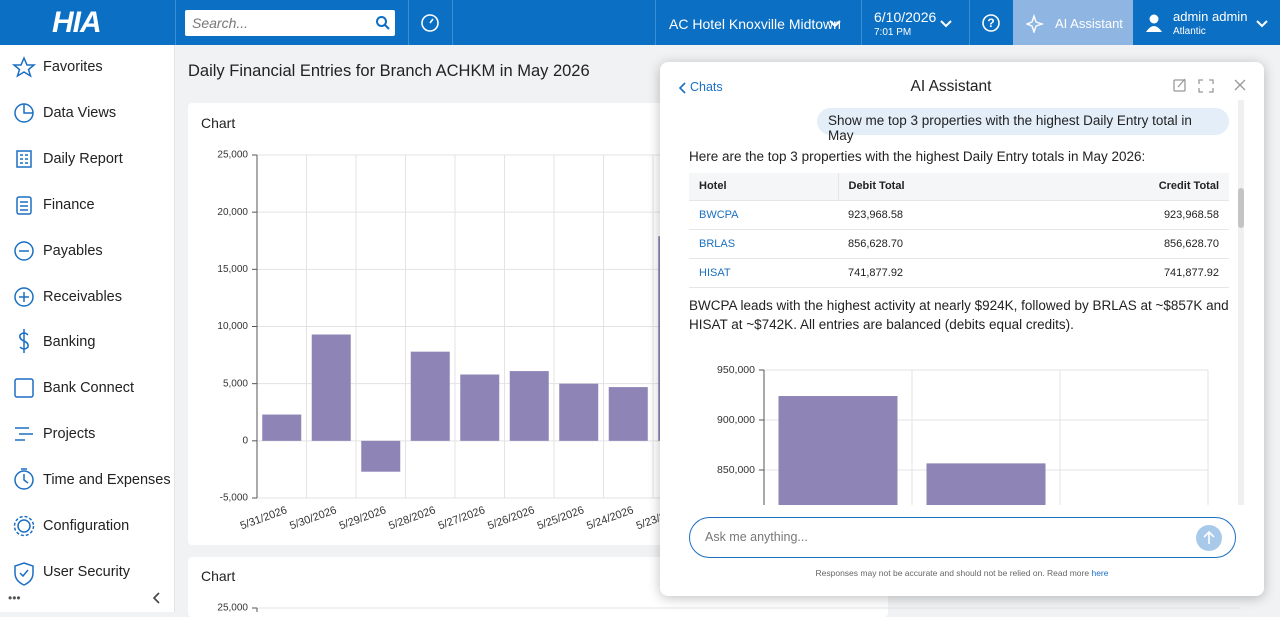  What do you see at coordinates (1089, 23) in the screenshot?
I see `ai-button-label: AI Assistant` at bounding box center [1089, 23].